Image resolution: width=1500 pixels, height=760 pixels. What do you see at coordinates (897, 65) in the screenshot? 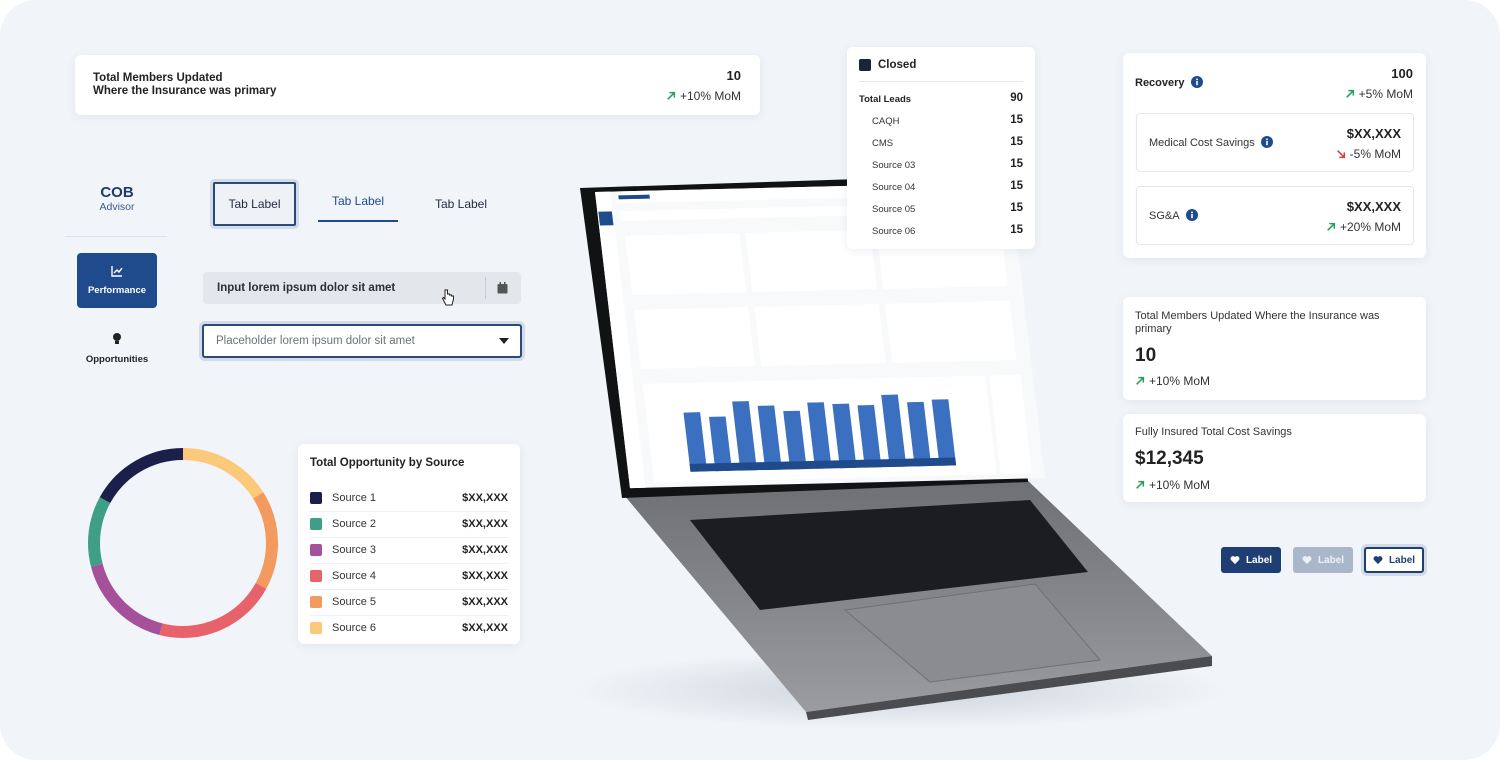
I see `status-label: Closed` at bounding box center [897, 65].